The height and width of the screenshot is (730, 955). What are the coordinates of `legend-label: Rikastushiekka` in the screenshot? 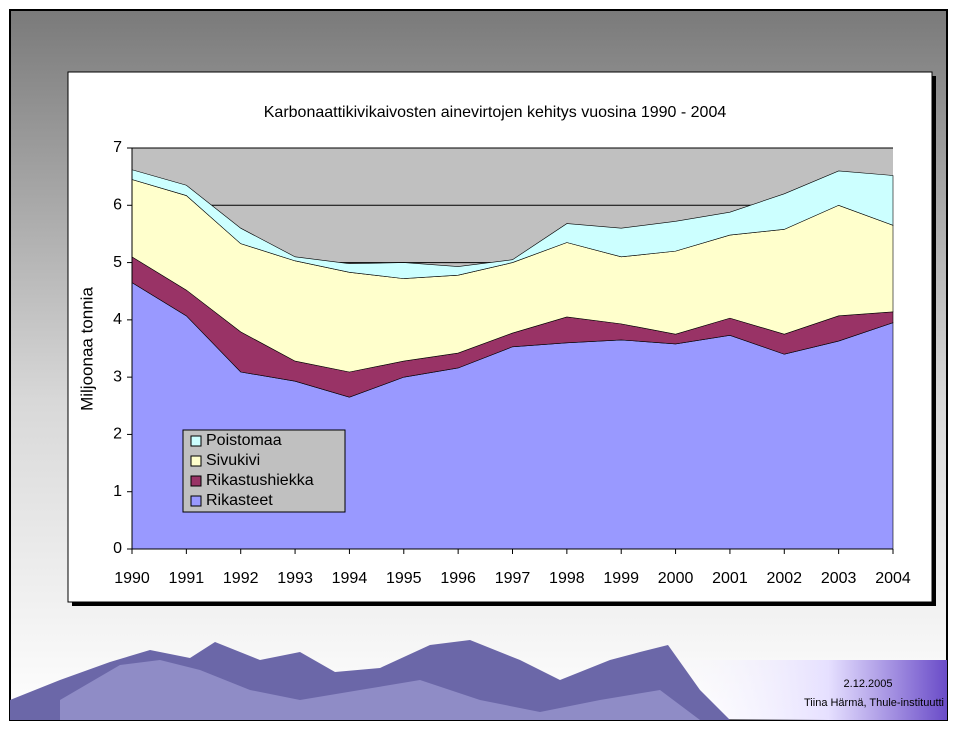 It's located at (260, 480).